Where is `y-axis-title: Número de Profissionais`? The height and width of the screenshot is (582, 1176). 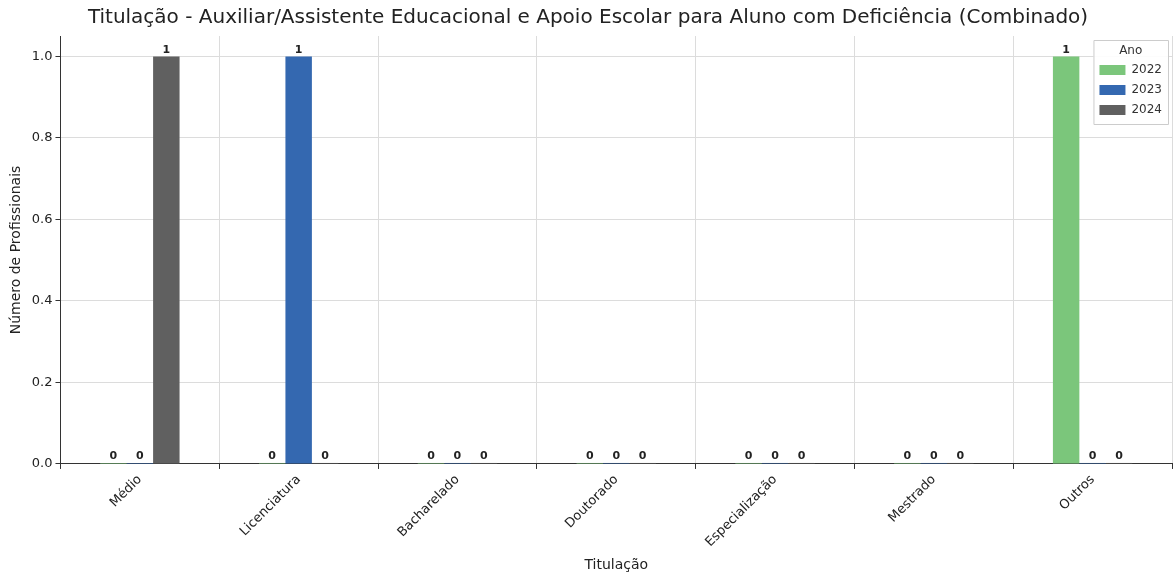
y-axis-title: Número de Profissionais is located at coordinates (15, 250).